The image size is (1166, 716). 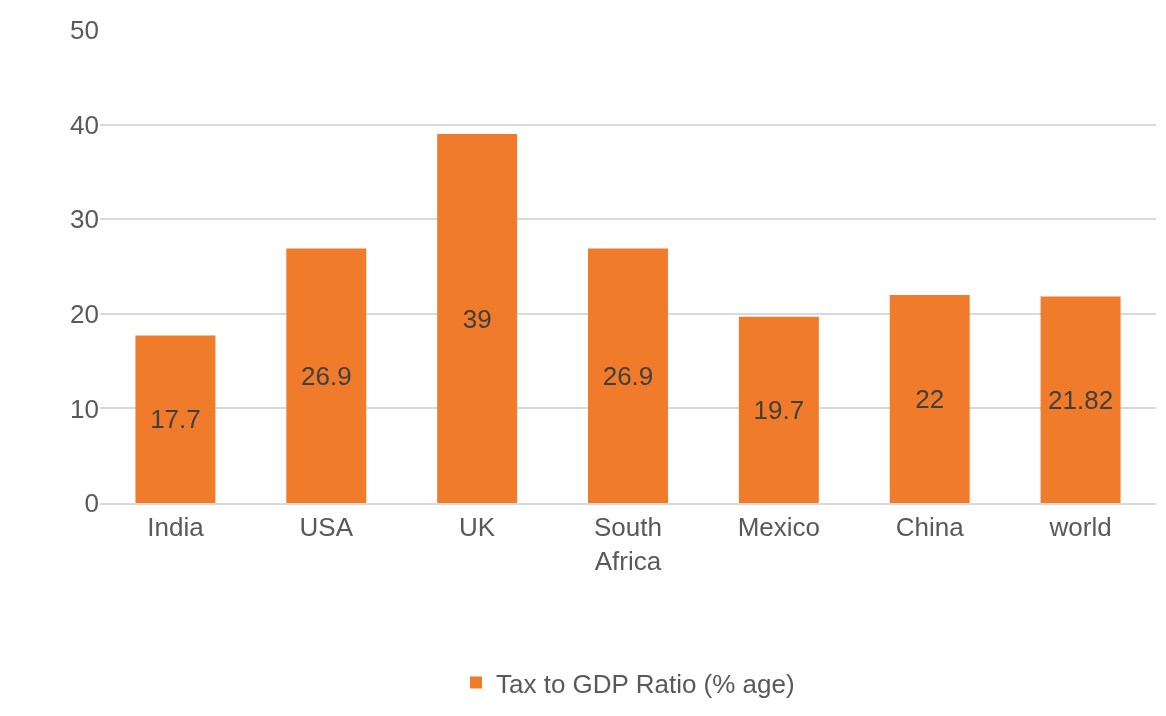 I want to click on x-tick-label: India, so click(x=176, y=526).